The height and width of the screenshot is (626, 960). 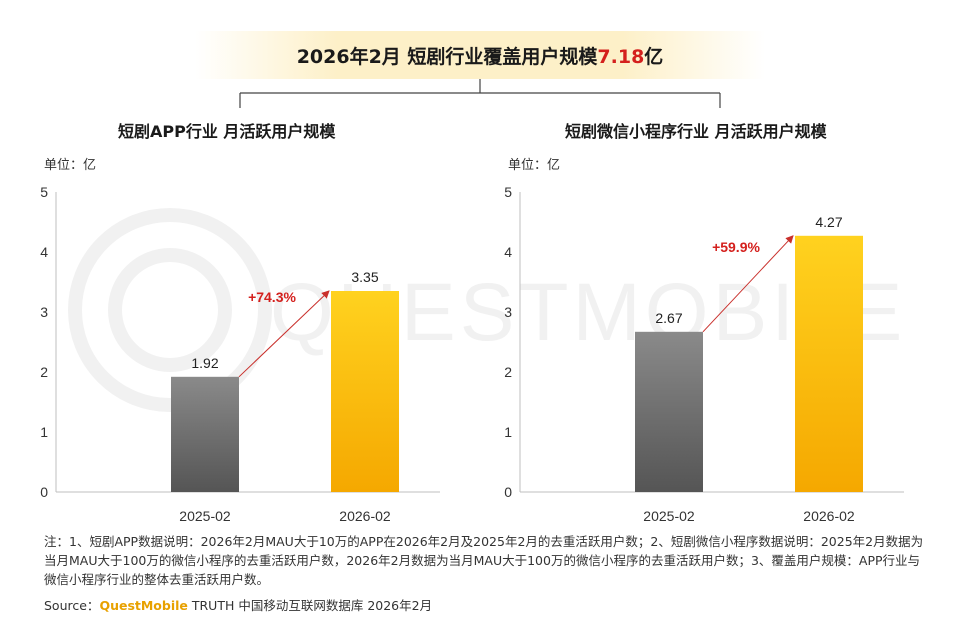 I want to click on title-value: 7.18, so click(x=621, y=57).